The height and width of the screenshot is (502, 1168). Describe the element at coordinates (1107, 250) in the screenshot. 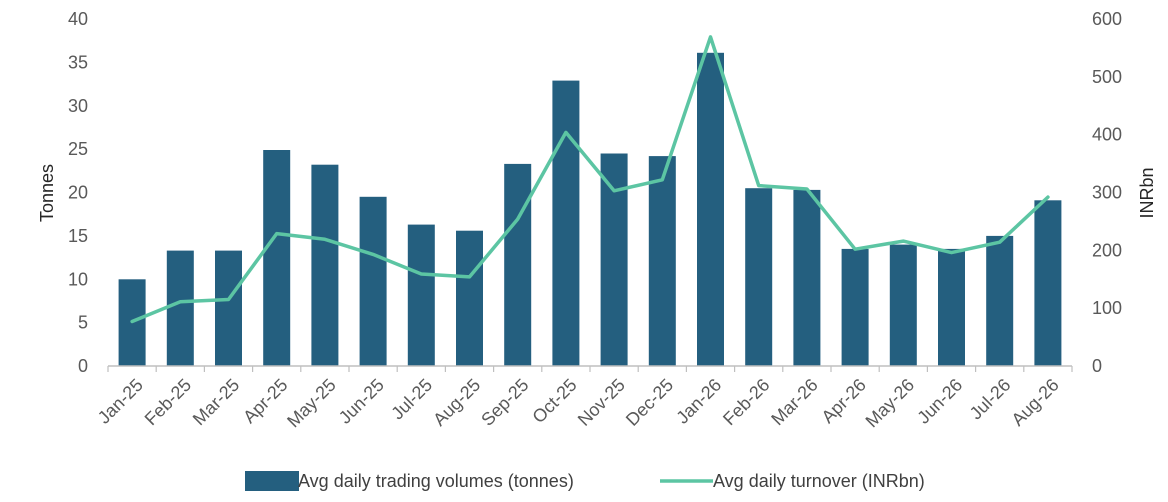

I see `right-tick-label: 200` at that location.